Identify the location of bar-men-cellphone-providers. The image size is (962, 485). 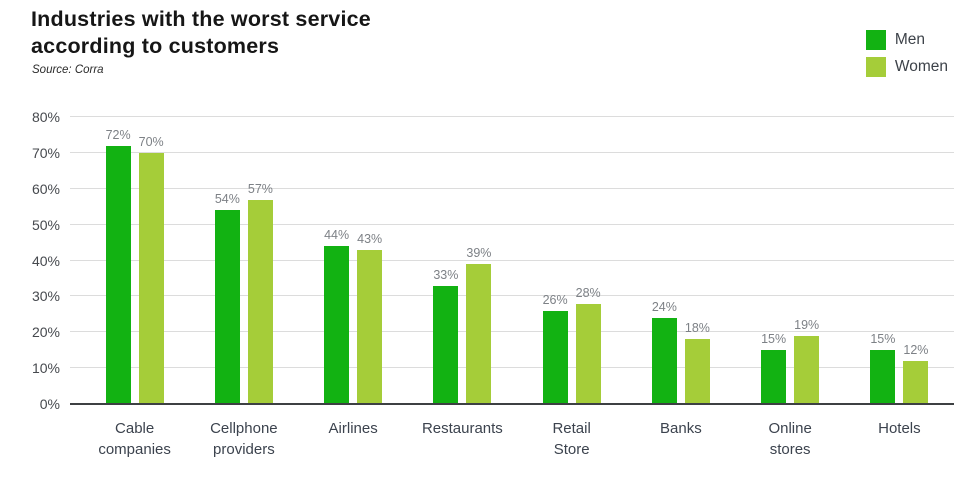
(227, 307).